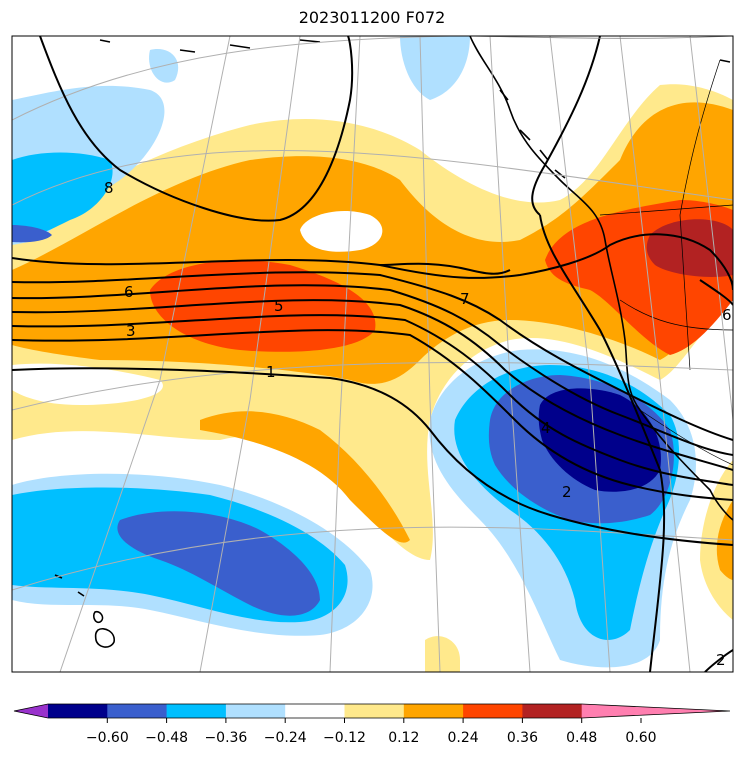 This screenshot has height=757, width=744. Describe the element at coordinates (689, 248) in the screenshot. I see `dark-red-anomaly-fill` at that location.